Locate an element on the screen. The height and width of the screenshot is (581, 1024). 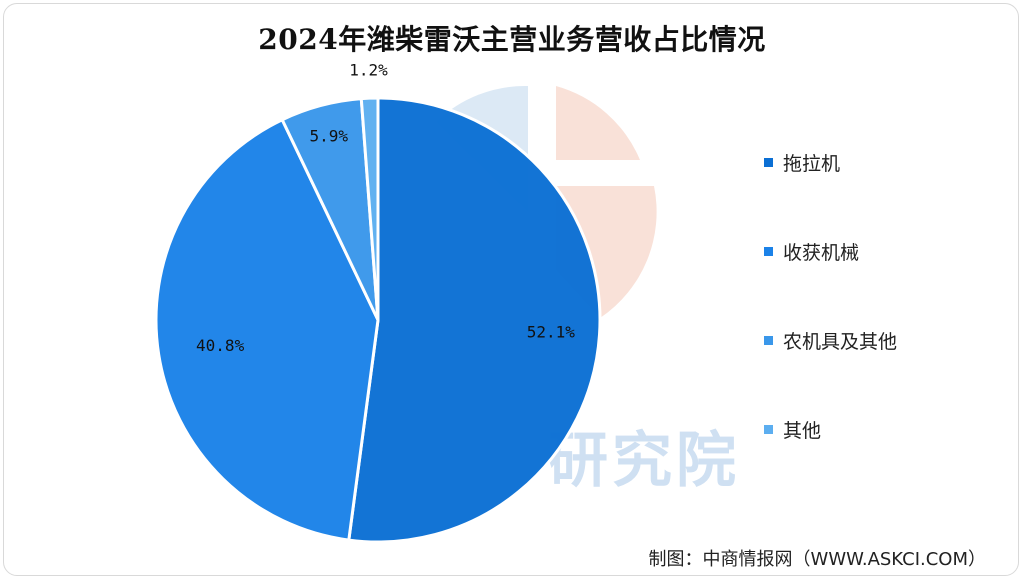
slice-label-3: 5.9% is located at coordinates (329, 136).